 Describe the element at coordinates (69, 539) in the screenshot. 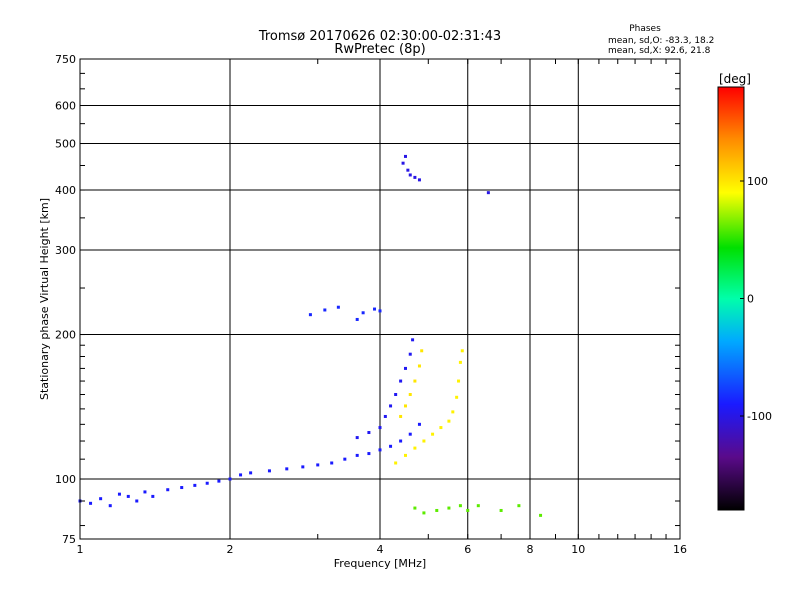

I see `y-tick-label: 75` at that location.